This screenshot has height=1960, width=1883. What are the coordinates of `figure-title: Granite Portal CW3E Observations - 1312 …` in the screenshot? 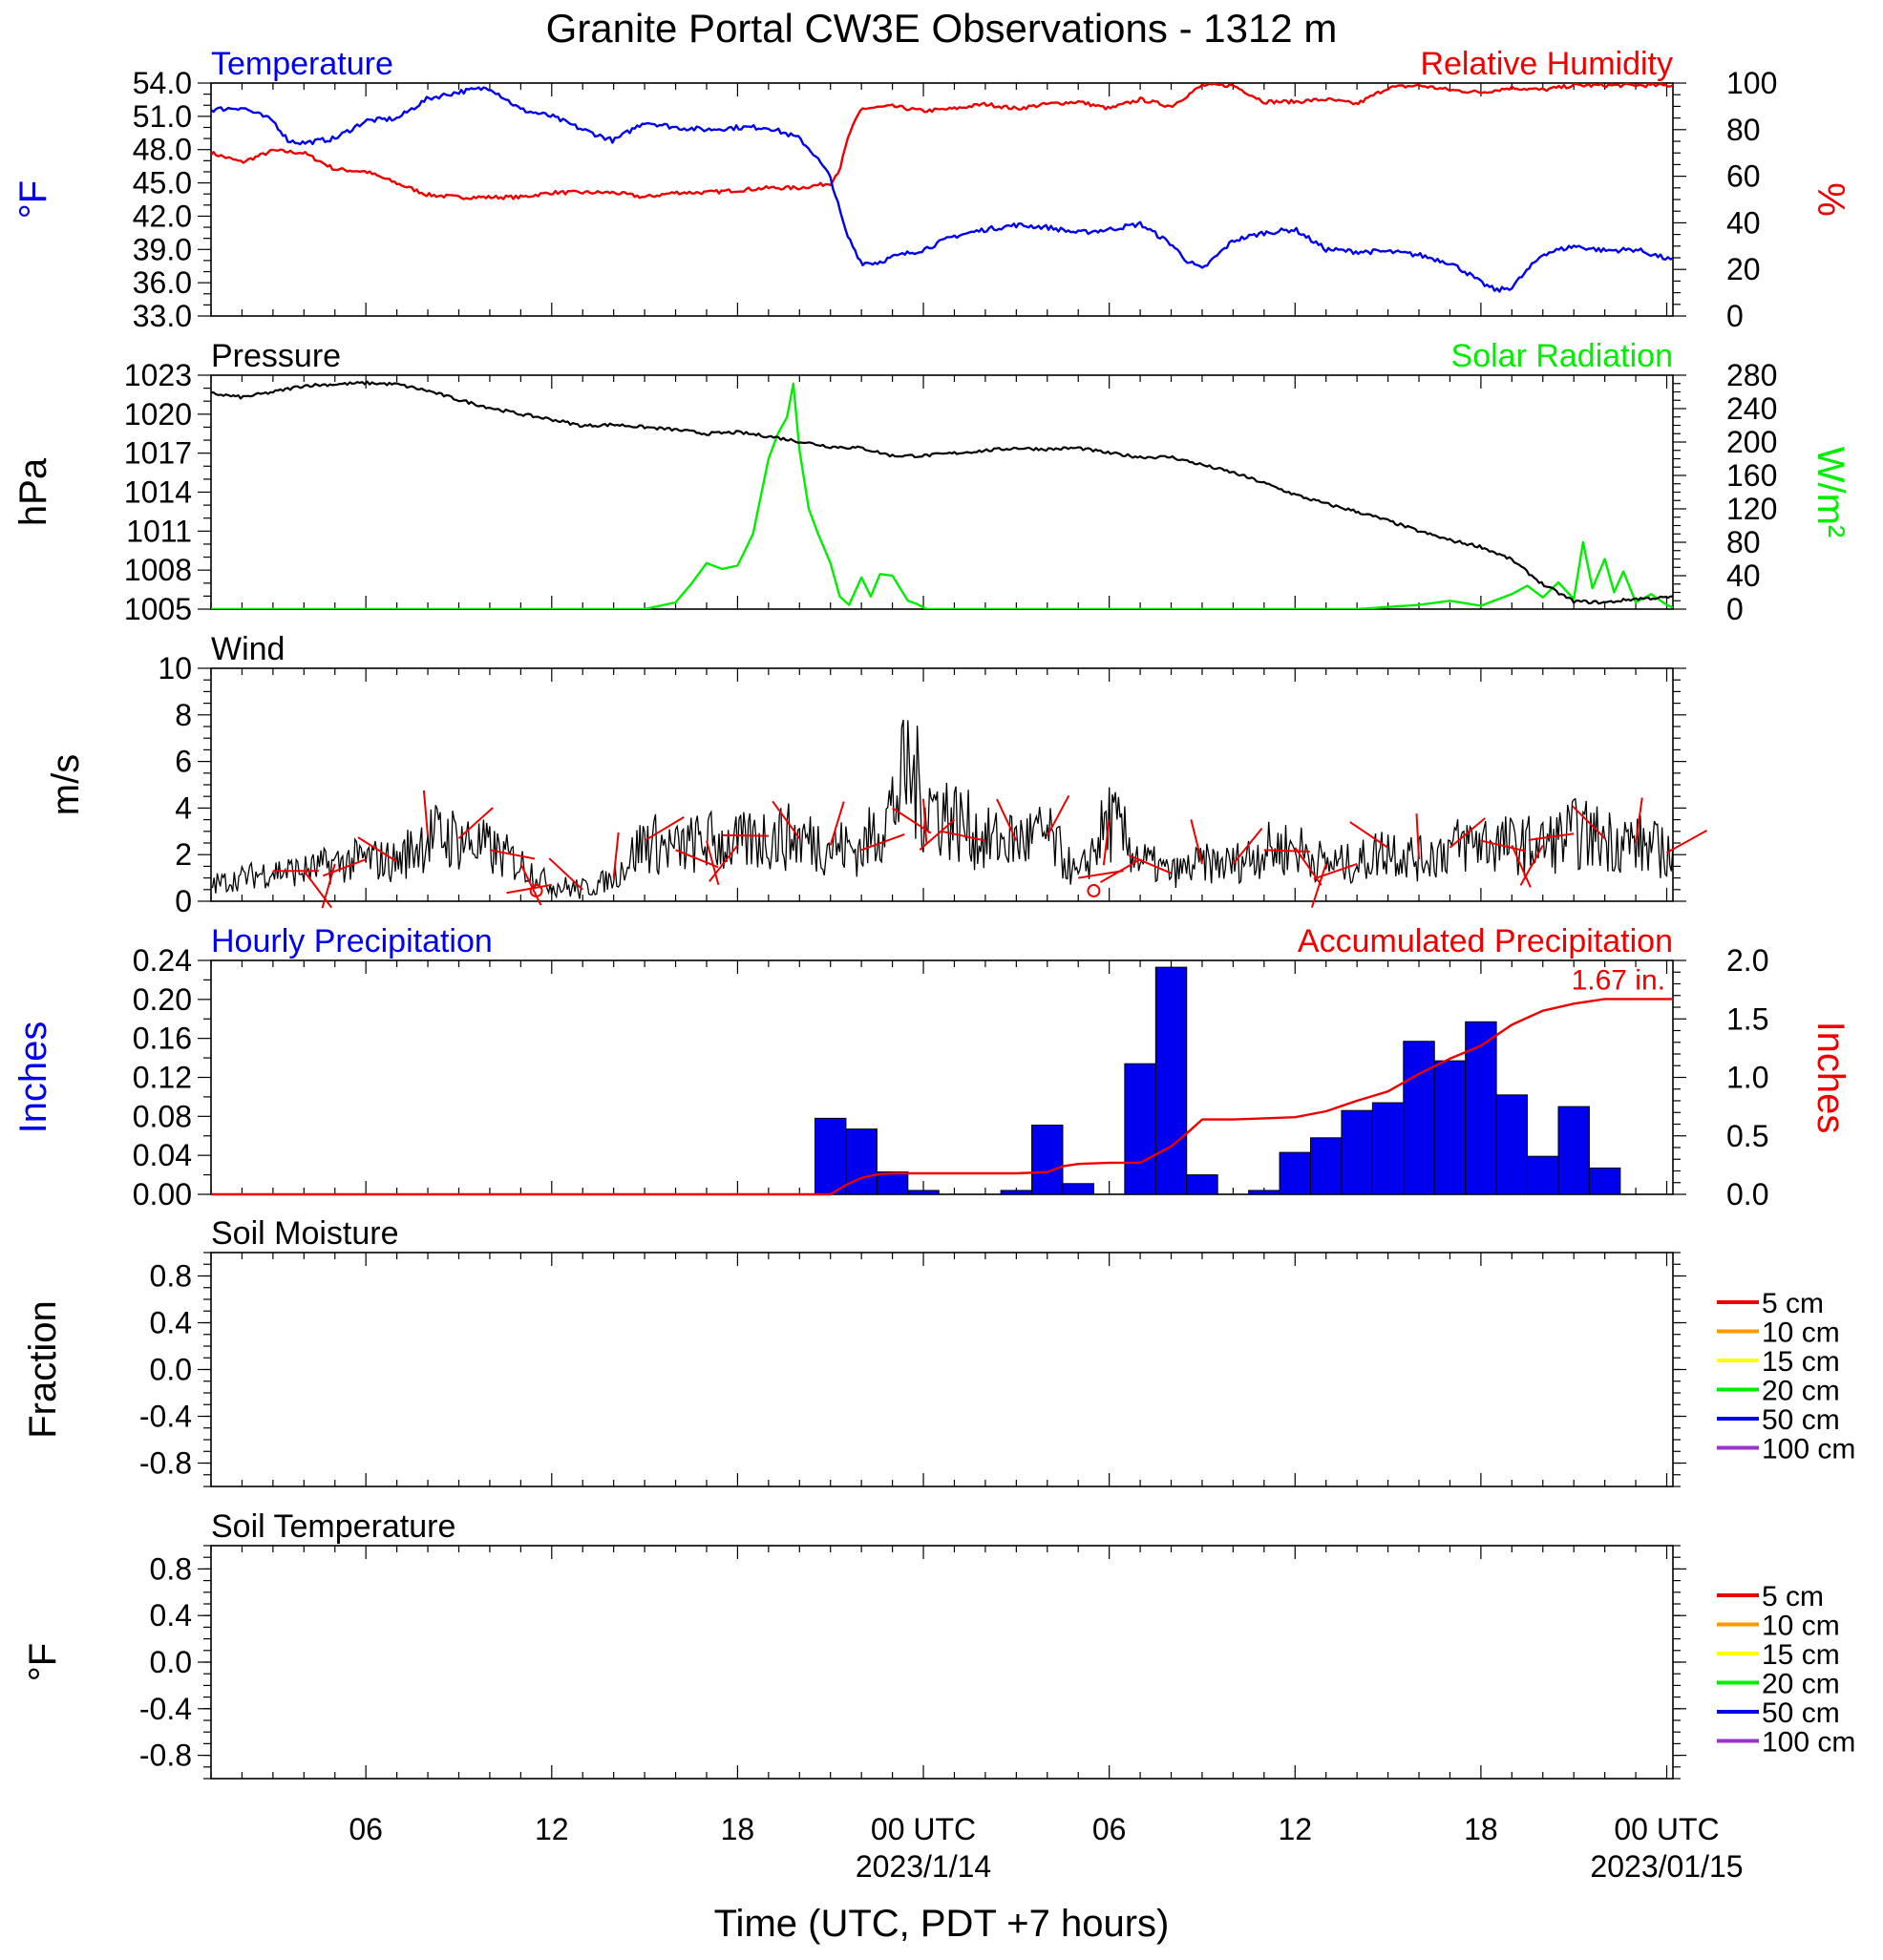 It's located at (942, 28).